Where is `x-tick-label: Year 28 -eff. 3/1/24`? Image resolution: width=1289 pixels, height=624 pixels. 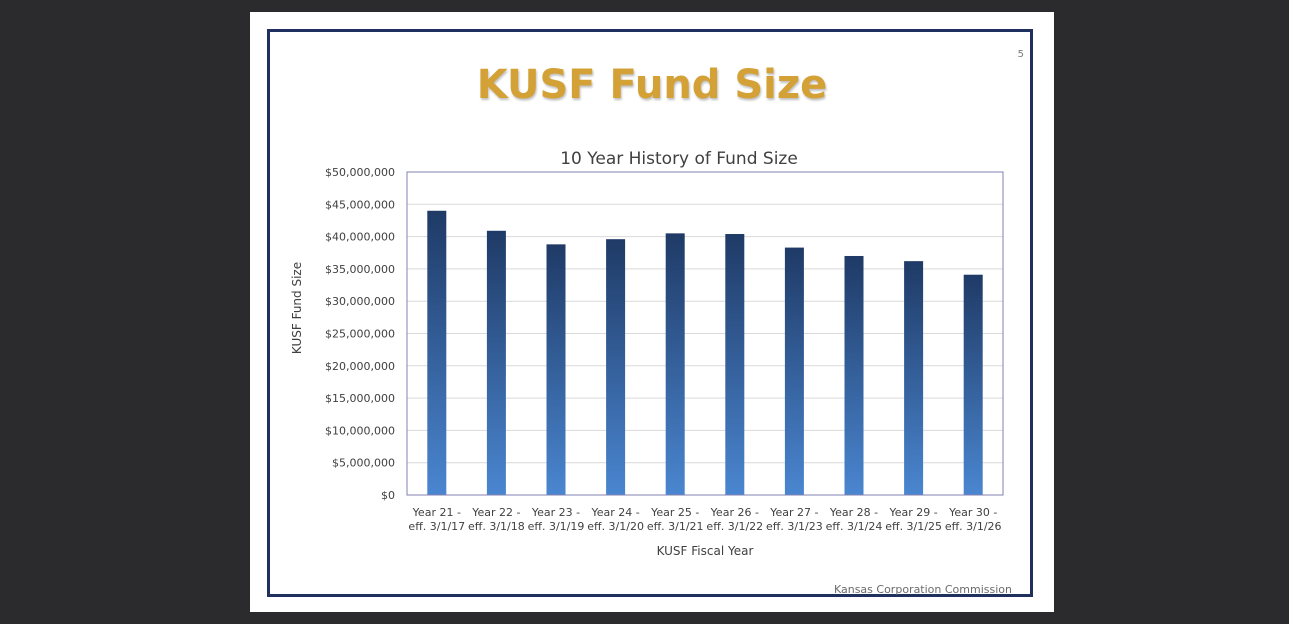 x-tick-label: Year 28 -eff. 3/1/24 is located at coordinates (854, 519).